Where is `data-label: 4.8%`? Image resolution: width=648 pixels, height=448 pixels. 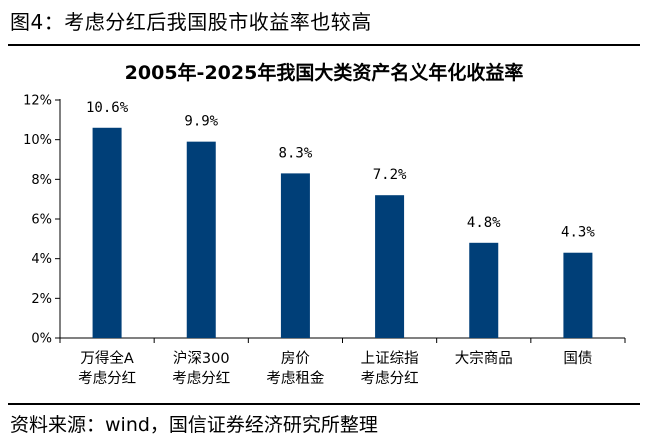 data-label: 4.8% is located at coordinates (484, 223).